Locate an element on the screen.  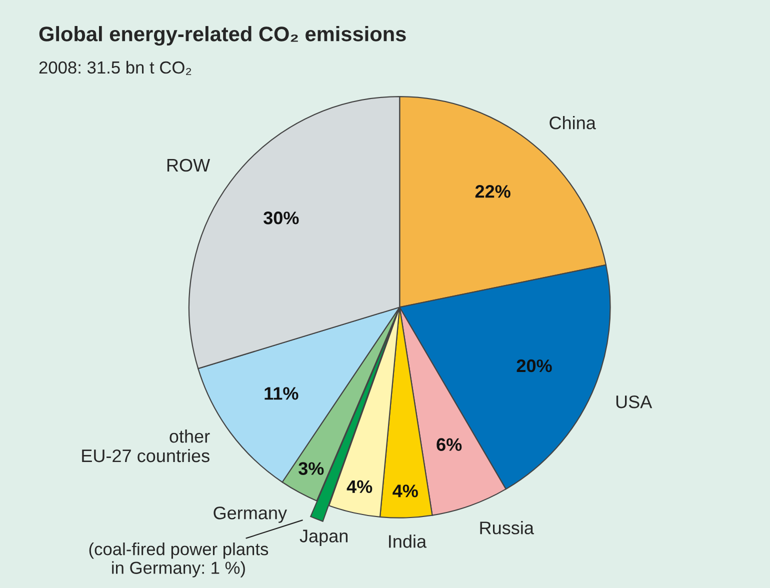
slice-label: India is located at coordinates (408, 541).